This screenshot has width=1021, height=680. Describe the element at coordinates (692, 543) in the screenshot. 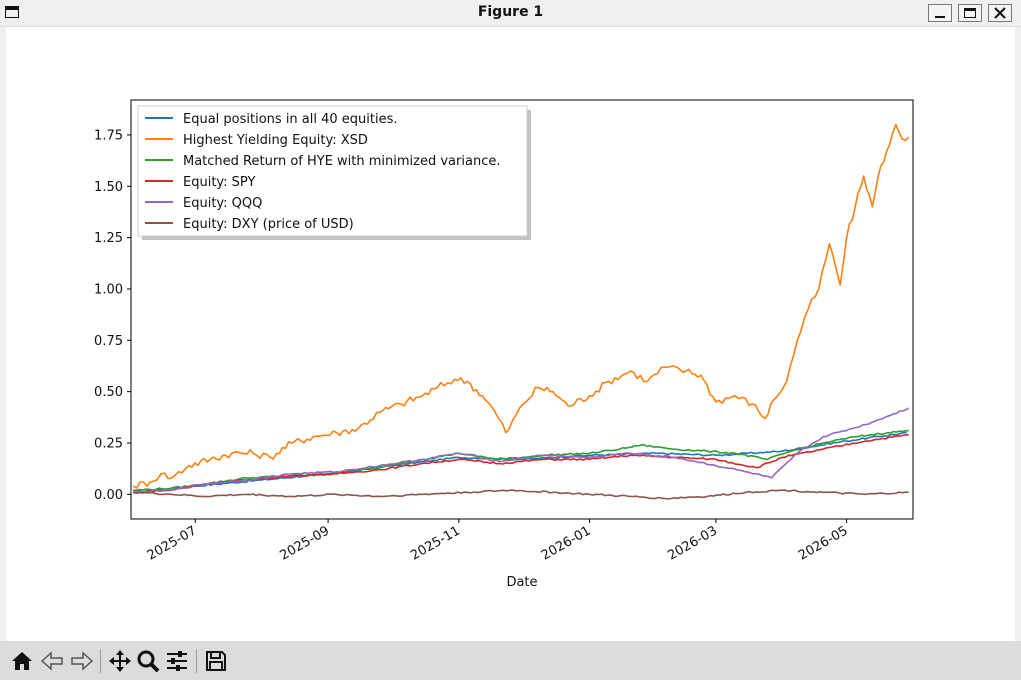

I see `x-tick-label: 2026-03` at that location.